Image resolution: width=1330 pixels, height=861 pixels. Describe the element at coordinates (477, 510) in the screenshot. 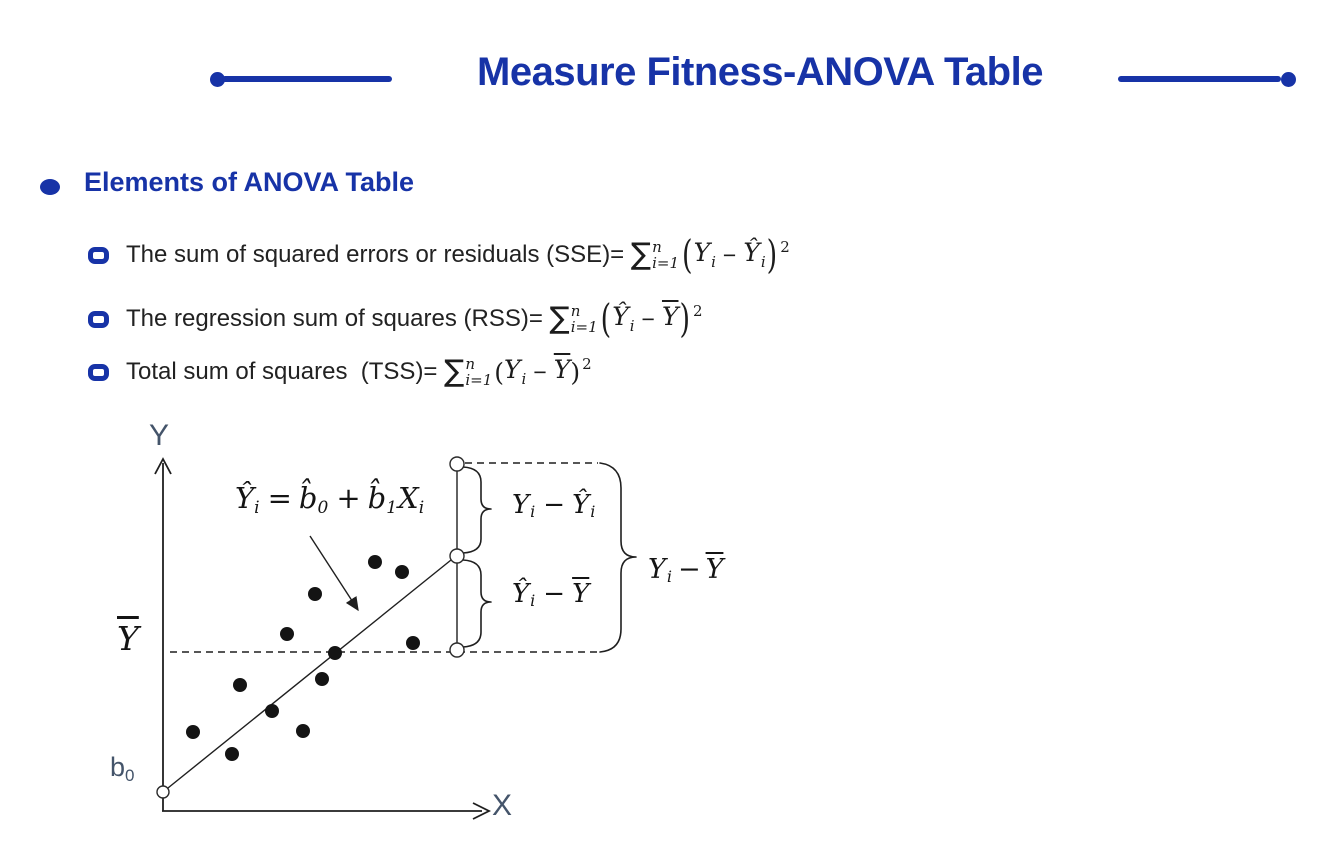

I see `residual-brace` at that location.